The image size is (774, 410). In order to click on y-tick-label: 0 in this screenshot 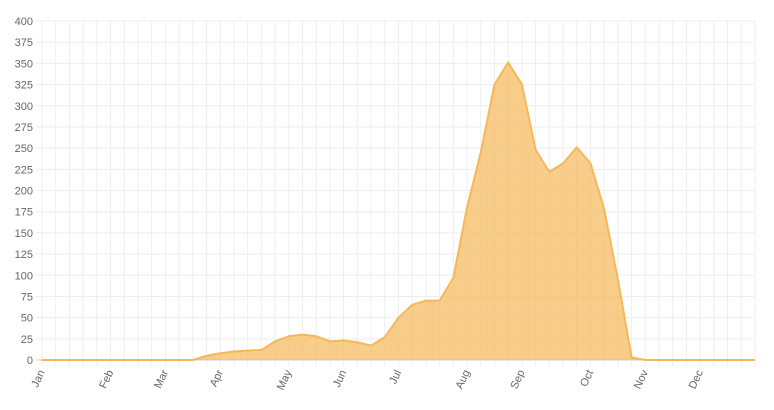, I will do `click(30, 361)`.